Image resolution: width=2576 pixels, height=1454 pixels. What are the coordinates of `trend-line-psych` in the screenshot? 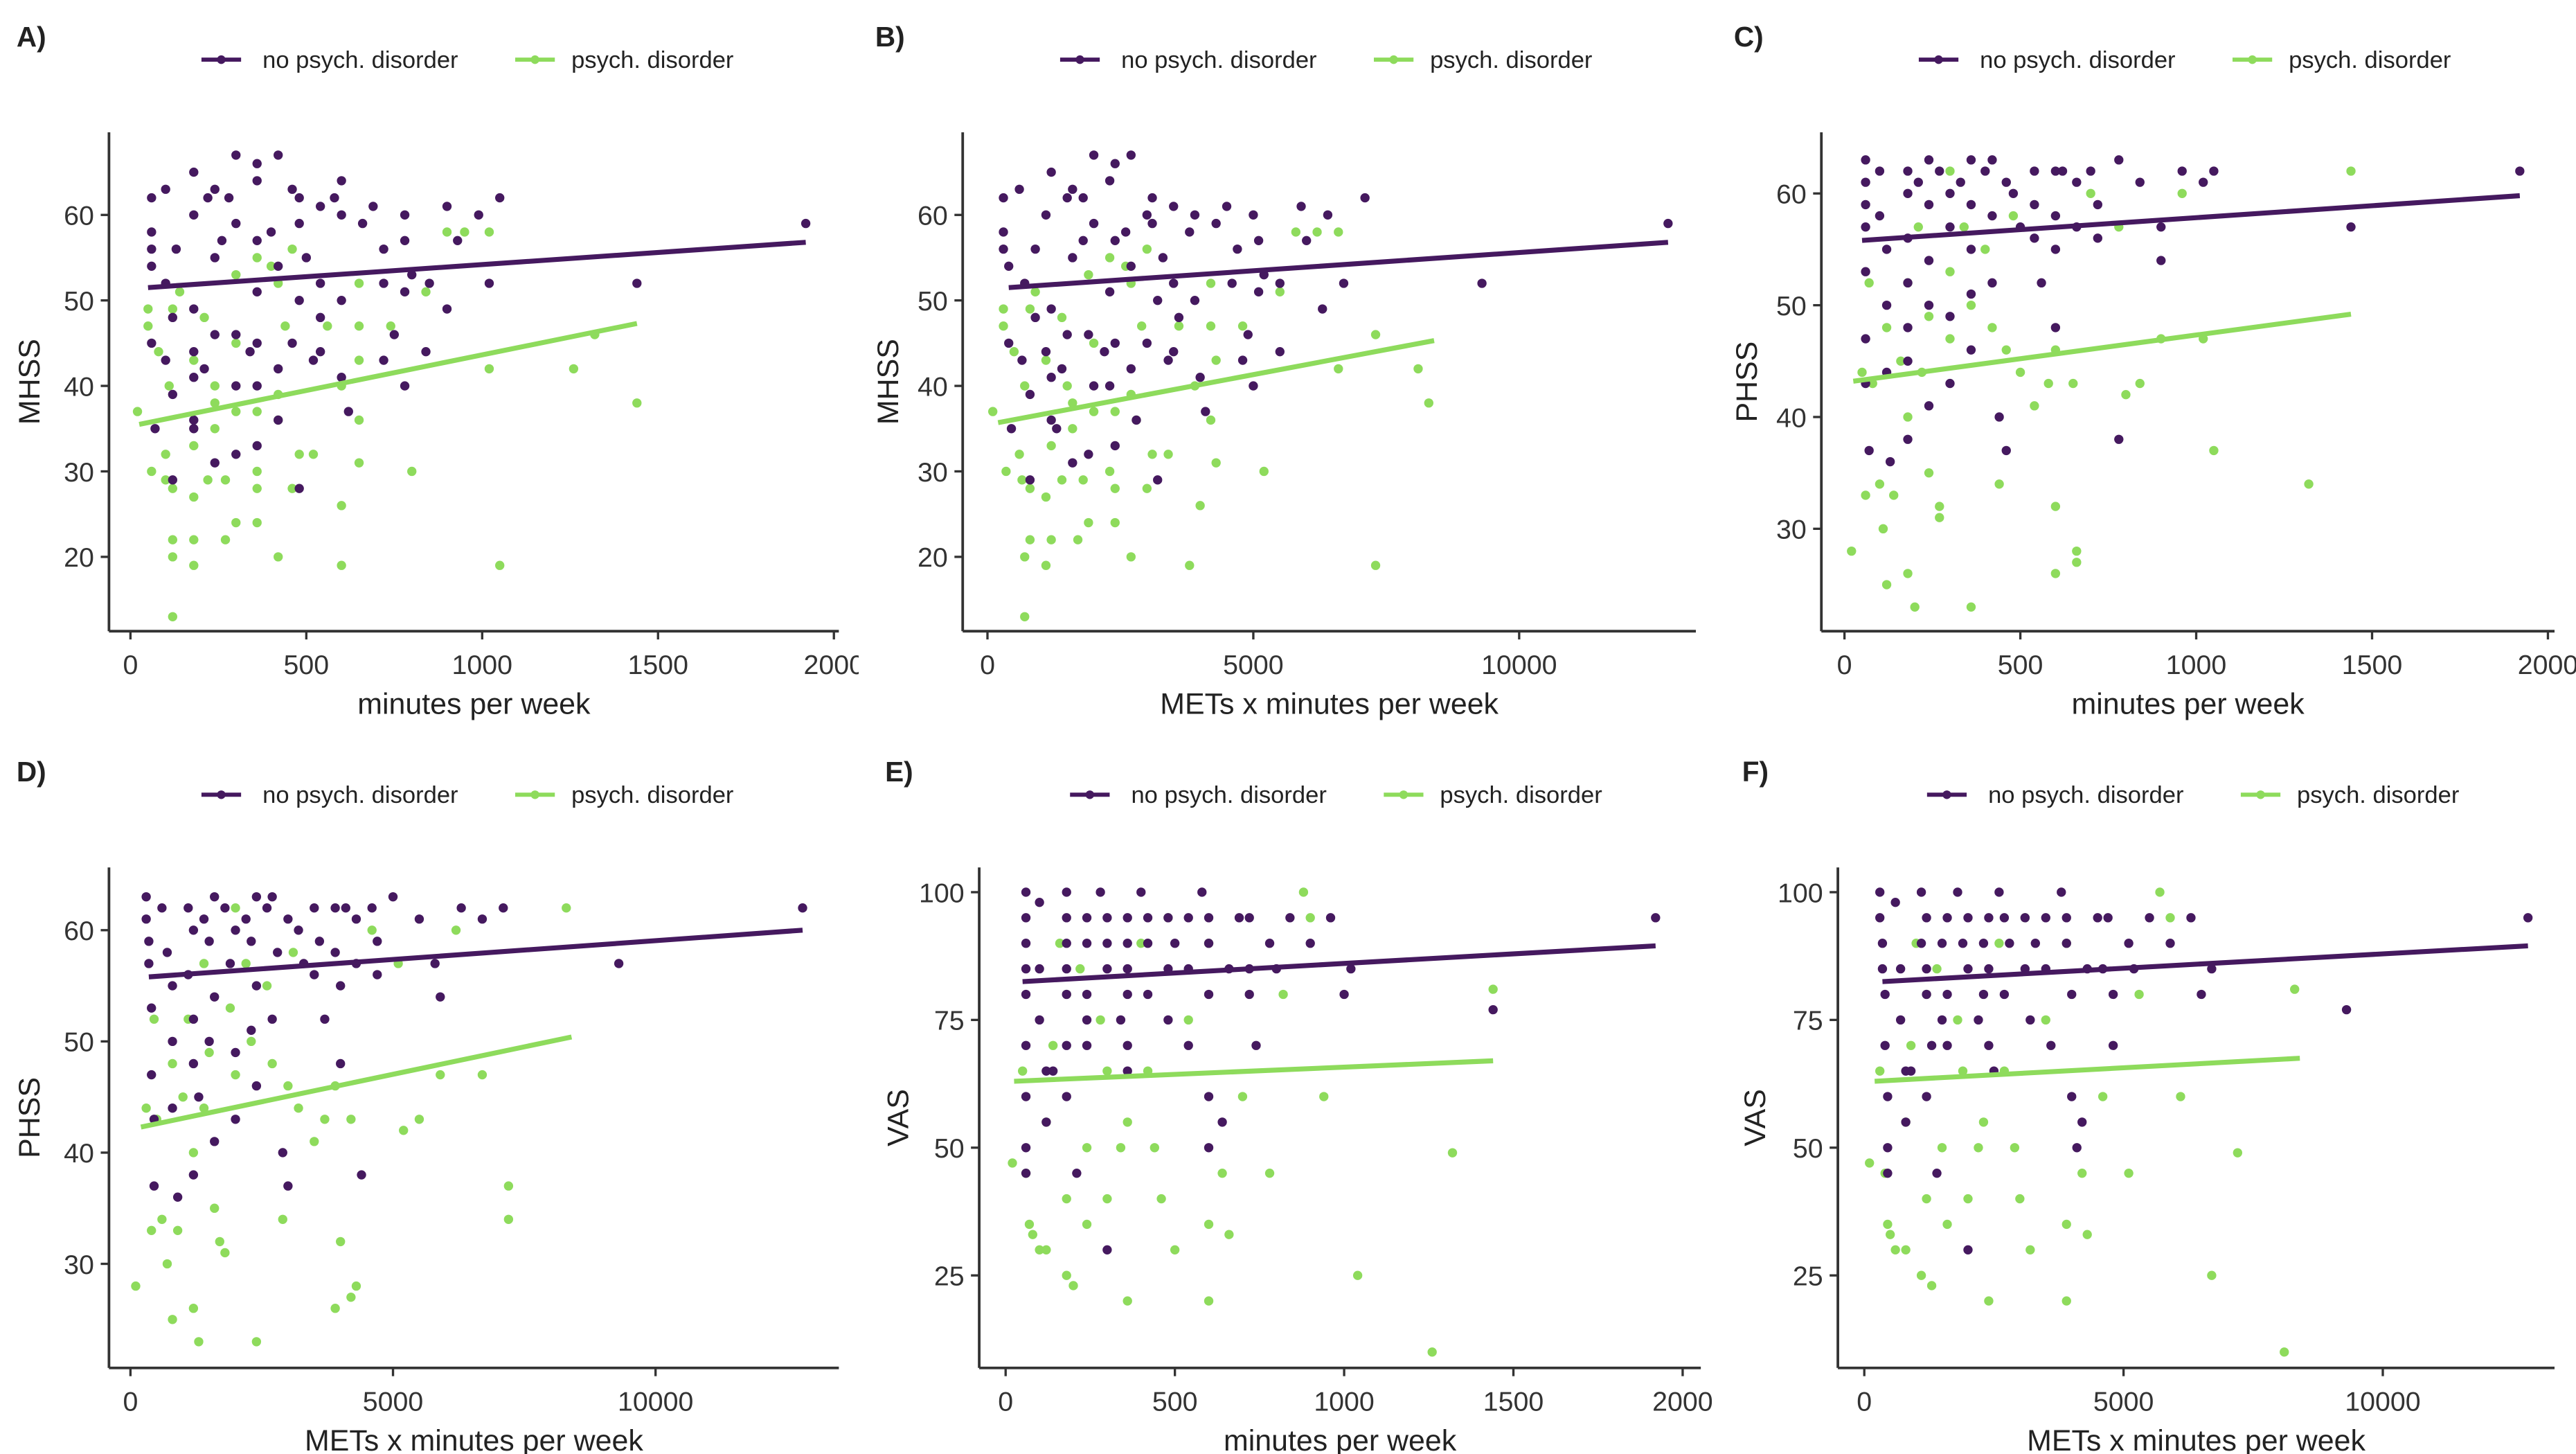 It's located at (1216, 381).